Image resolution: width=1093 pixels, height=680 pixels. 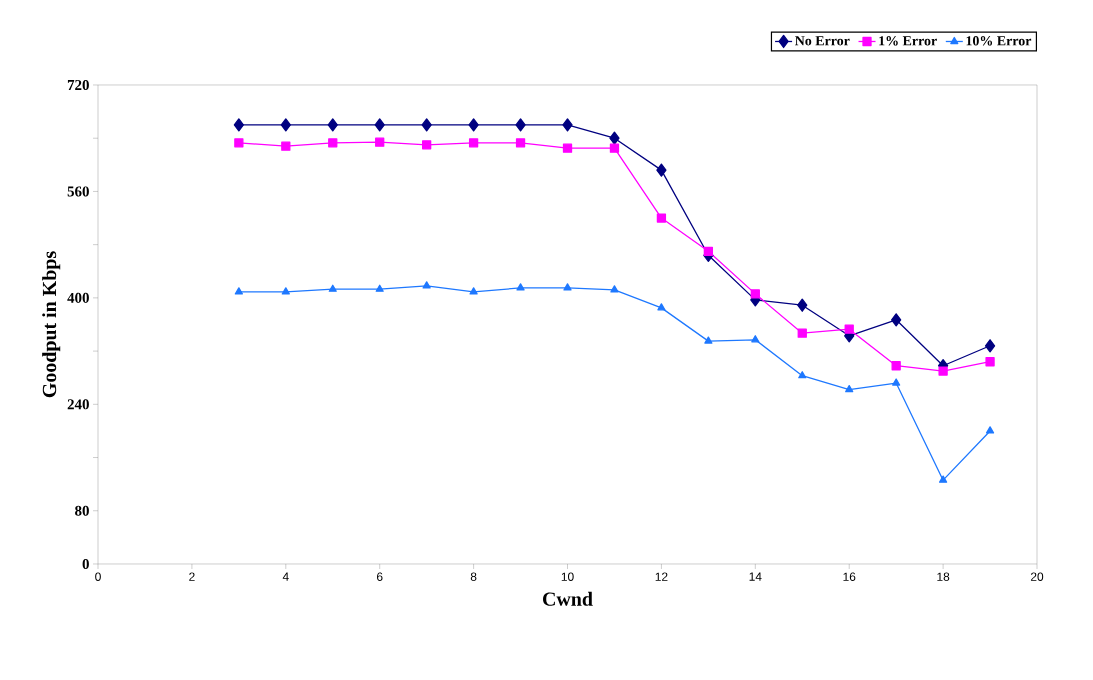 What do you see at coordinates (568, 598) in the screenshot?
I see `x-axis-title: Cwnd` at bounding box center [568, 598].